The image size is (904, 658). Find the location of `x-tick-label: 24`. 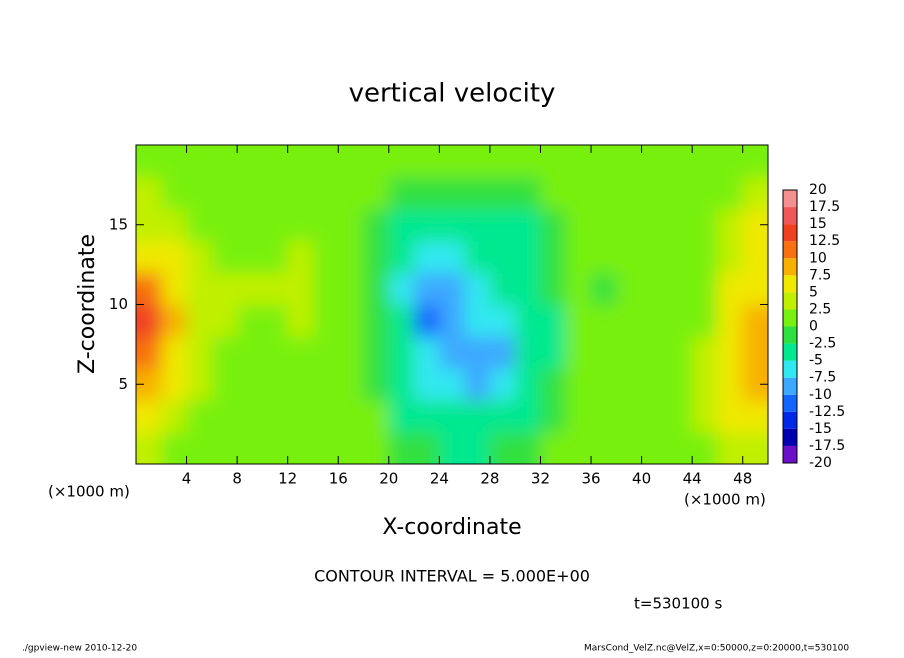

x-tick-label: 24 is located at coordinates (439, 479).